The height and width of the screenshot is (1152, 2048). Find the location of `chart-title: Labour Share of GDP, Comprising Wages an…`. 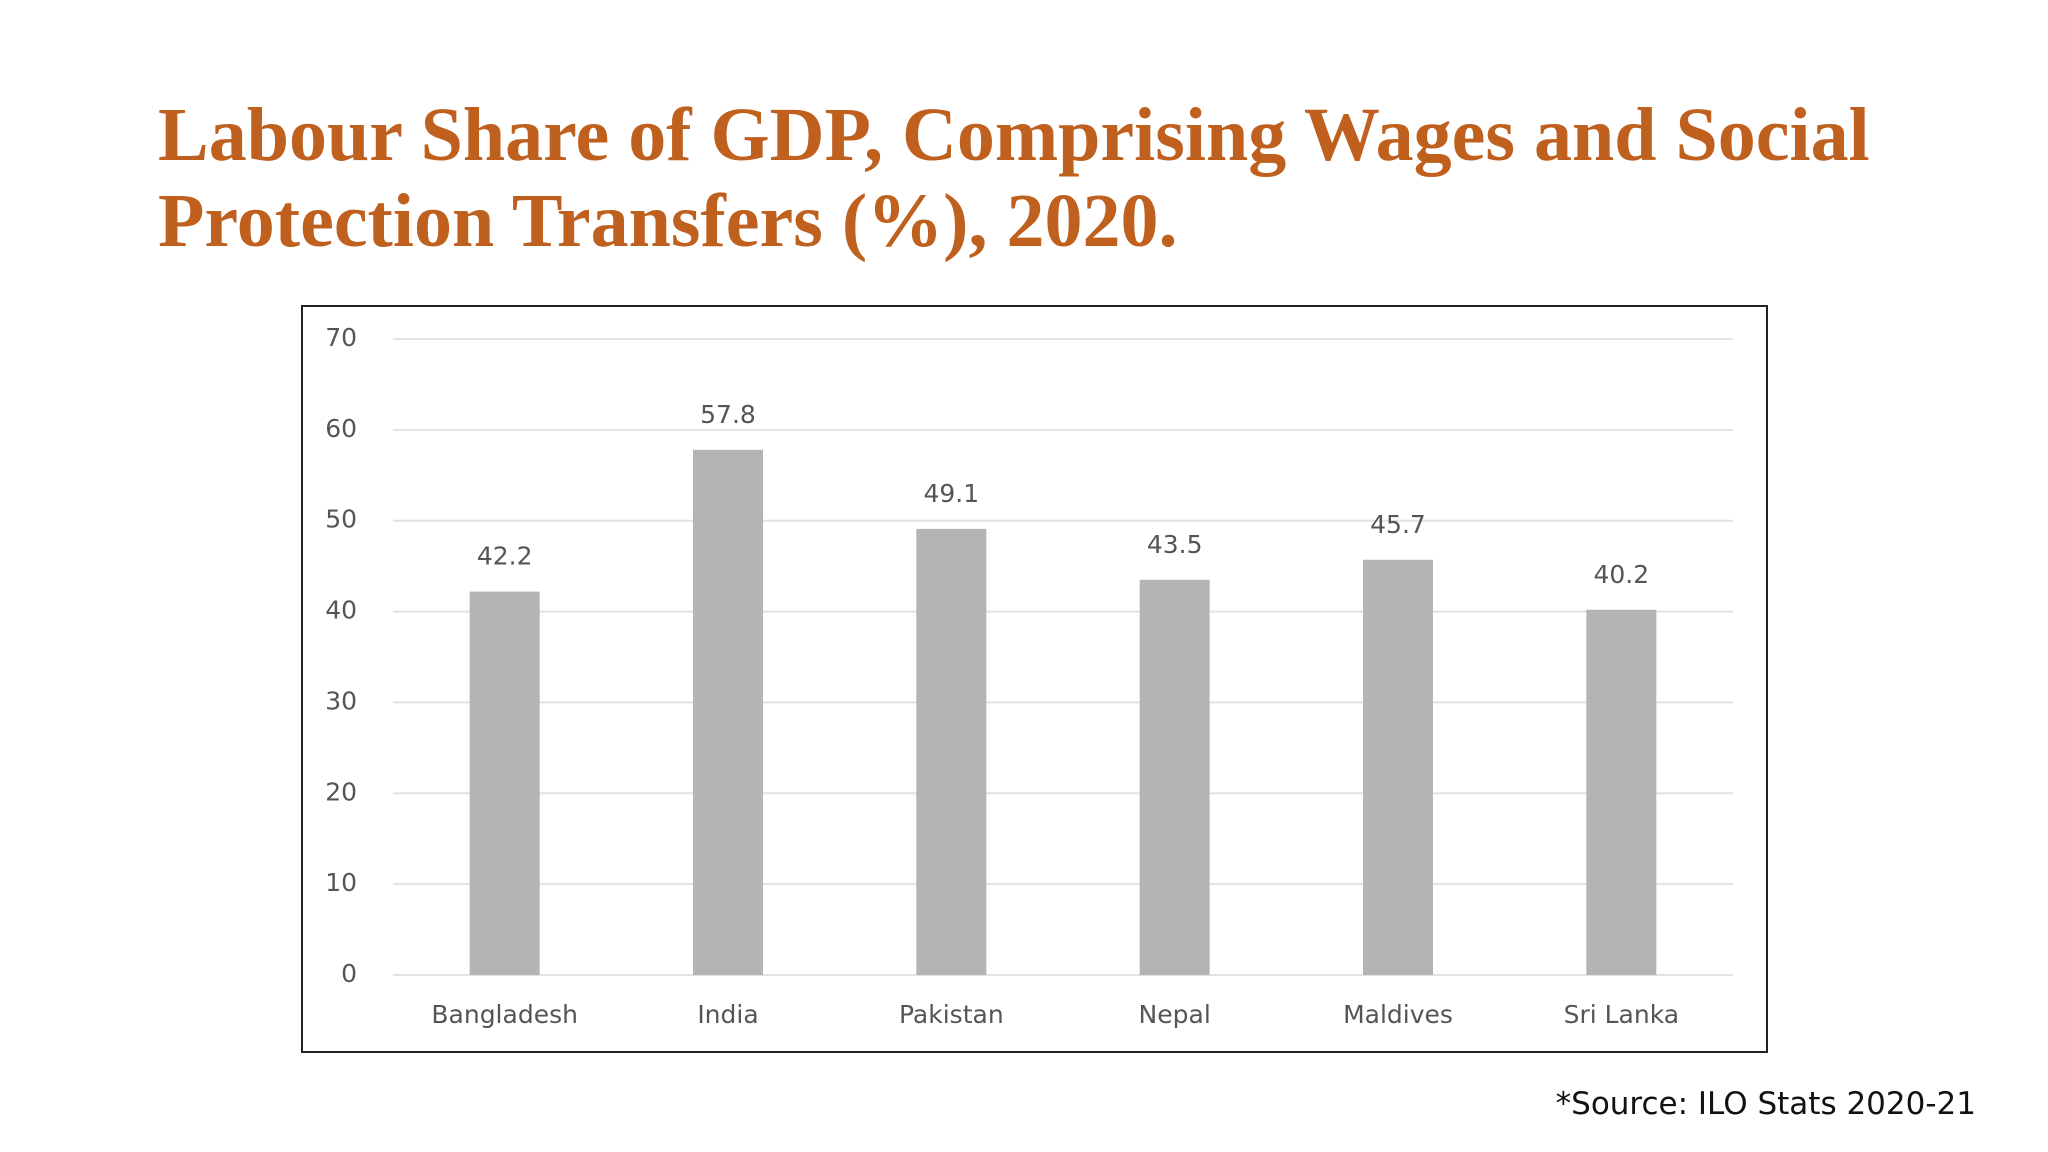

chart-title: Labour Share of GDP, Comprising Wages an… is located at coordinates (1014, 178).